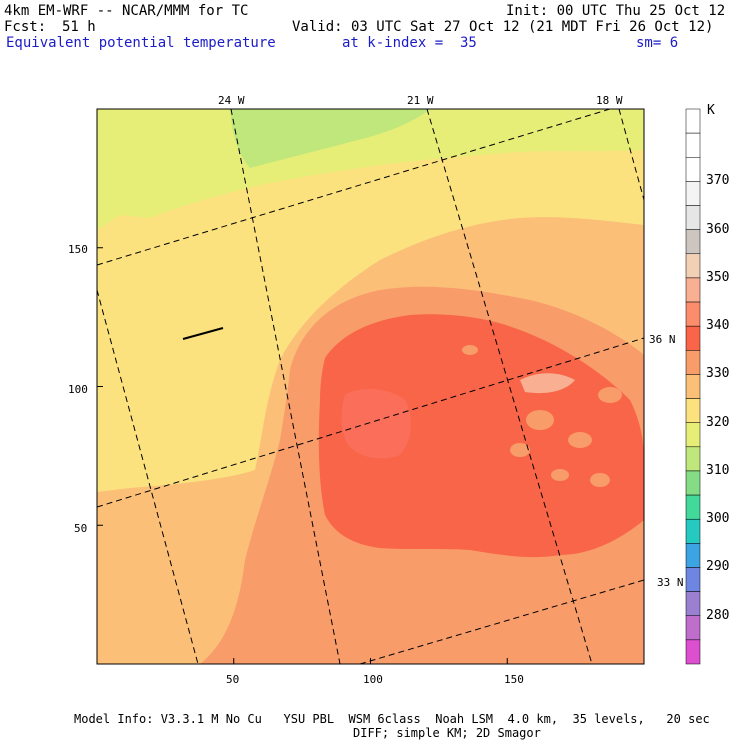 The width and height of the screenshot is (740, 740). What do you see at coordinates (79, 27) in the screenshot?
I see `forecast-hour: 51 h` at bounding box center [79, 27].